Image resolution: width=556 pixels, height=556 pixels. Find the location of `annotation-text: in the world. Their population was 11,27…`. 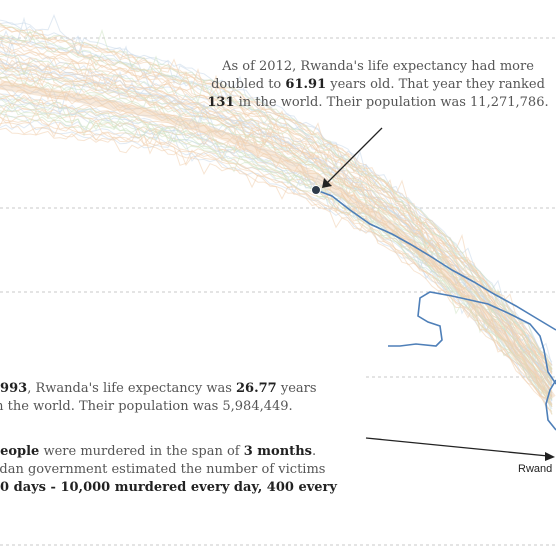

annotation-text: in the world. Their population was 11,27… is located at coordinates (391, 102).